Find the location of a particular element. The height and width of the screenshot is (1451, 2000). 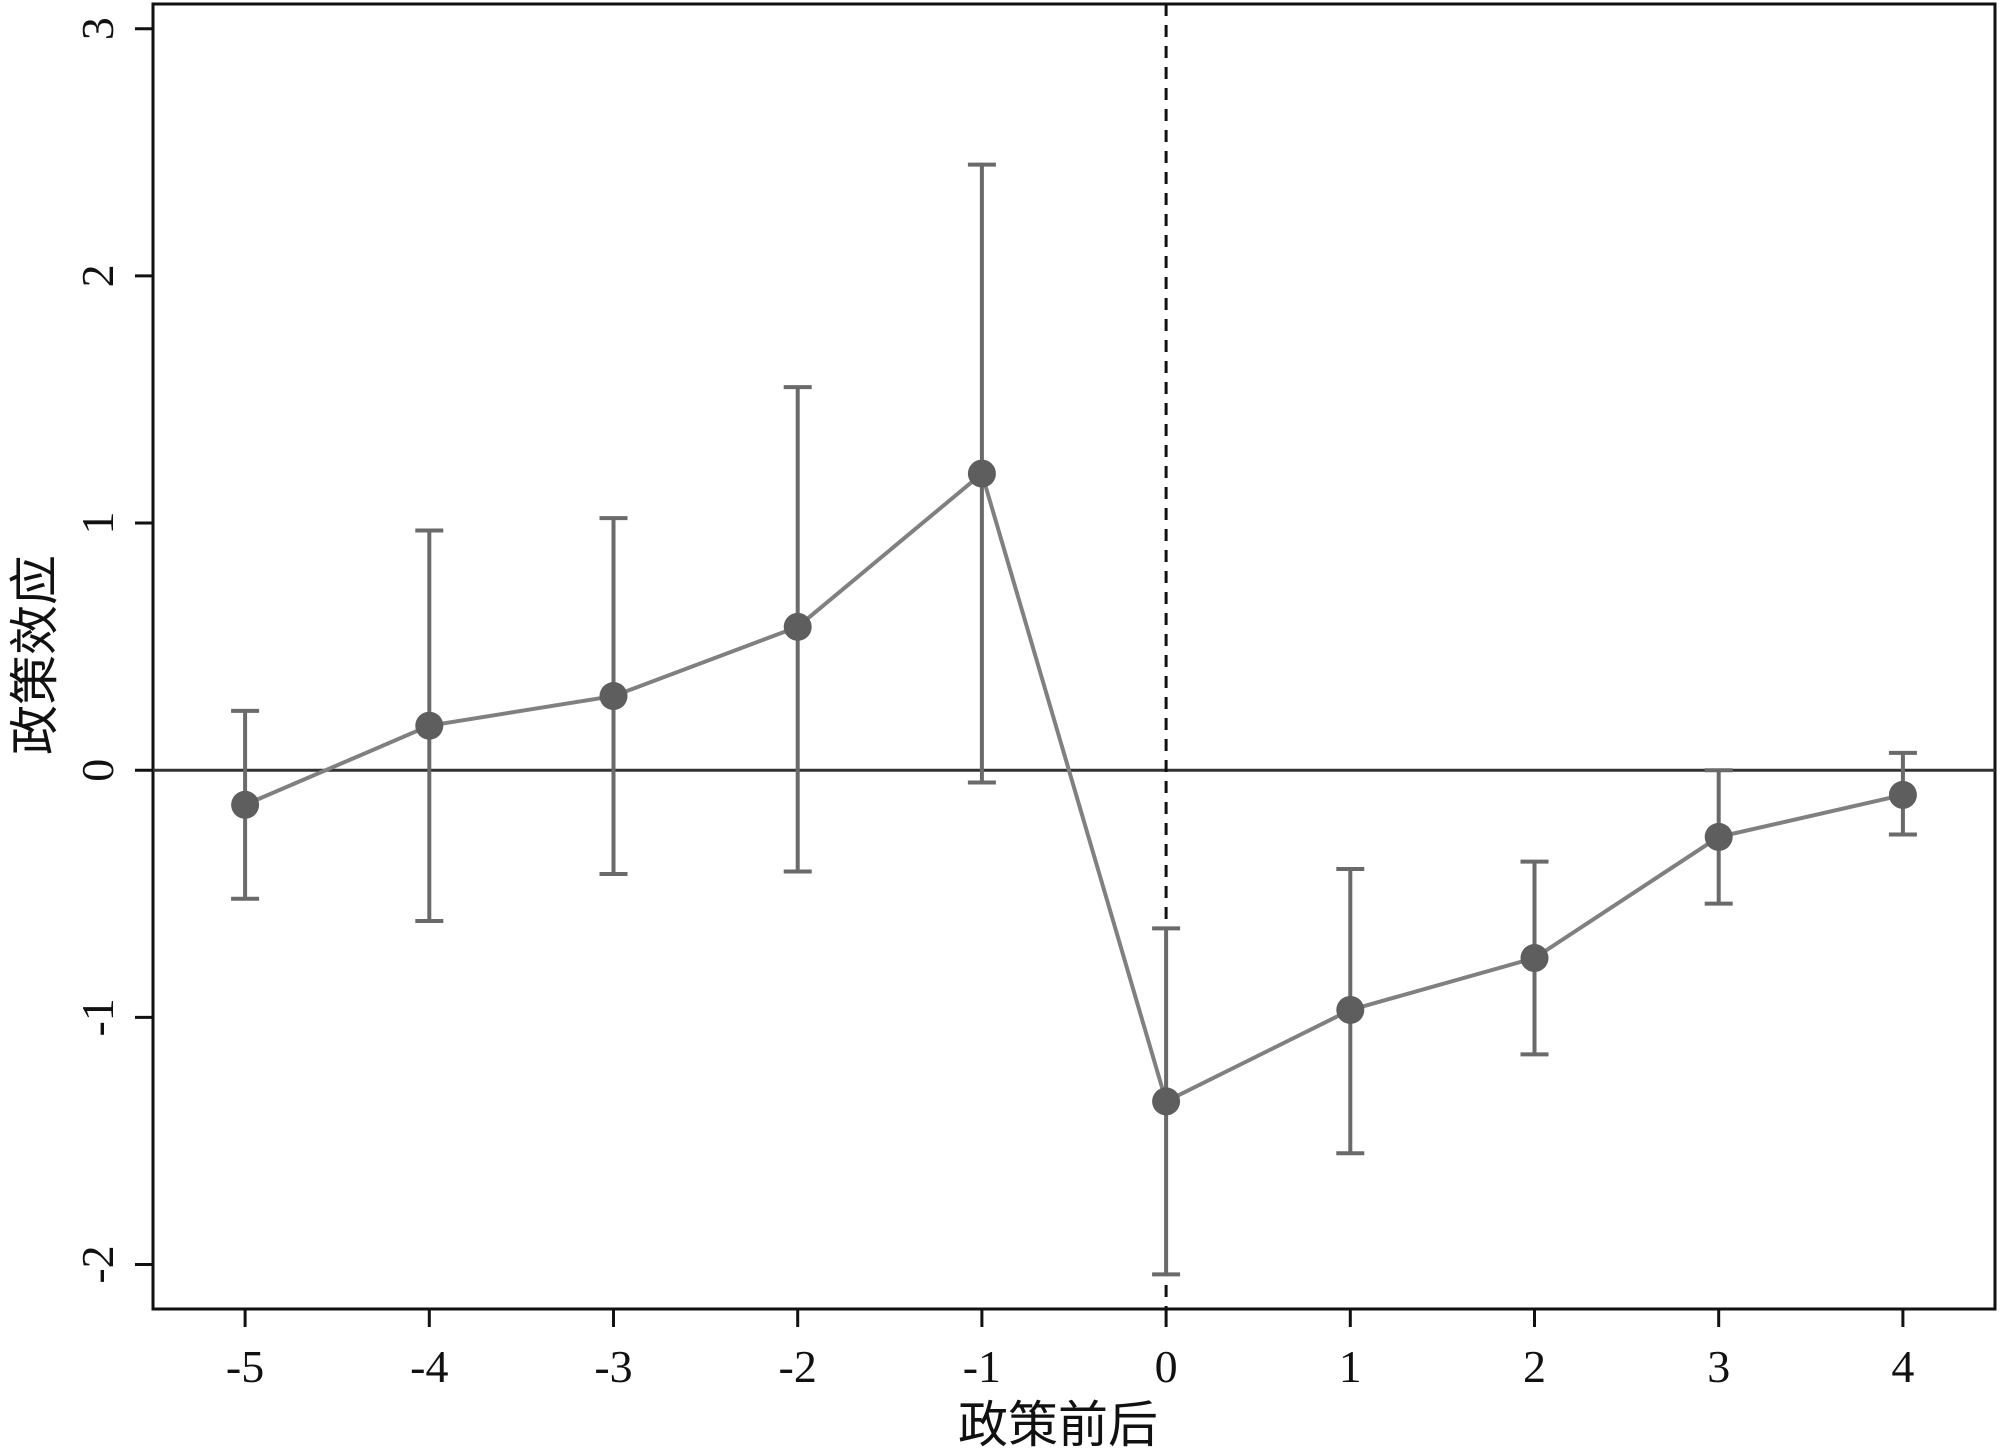

x-tick-label: -3 is located at coordinates (613, 1366).